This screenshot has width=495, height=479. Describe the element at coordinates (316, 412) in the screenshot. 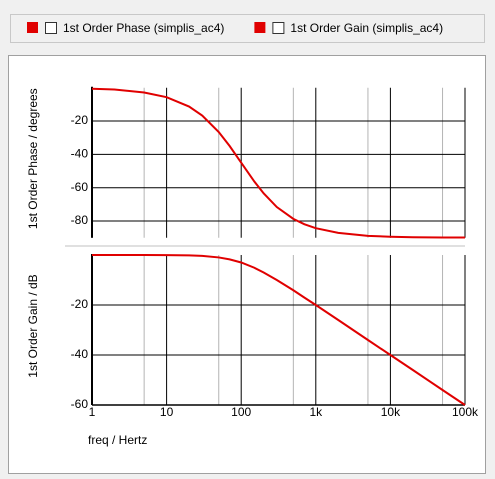

I see `x-tick-label: 1k` at that location.